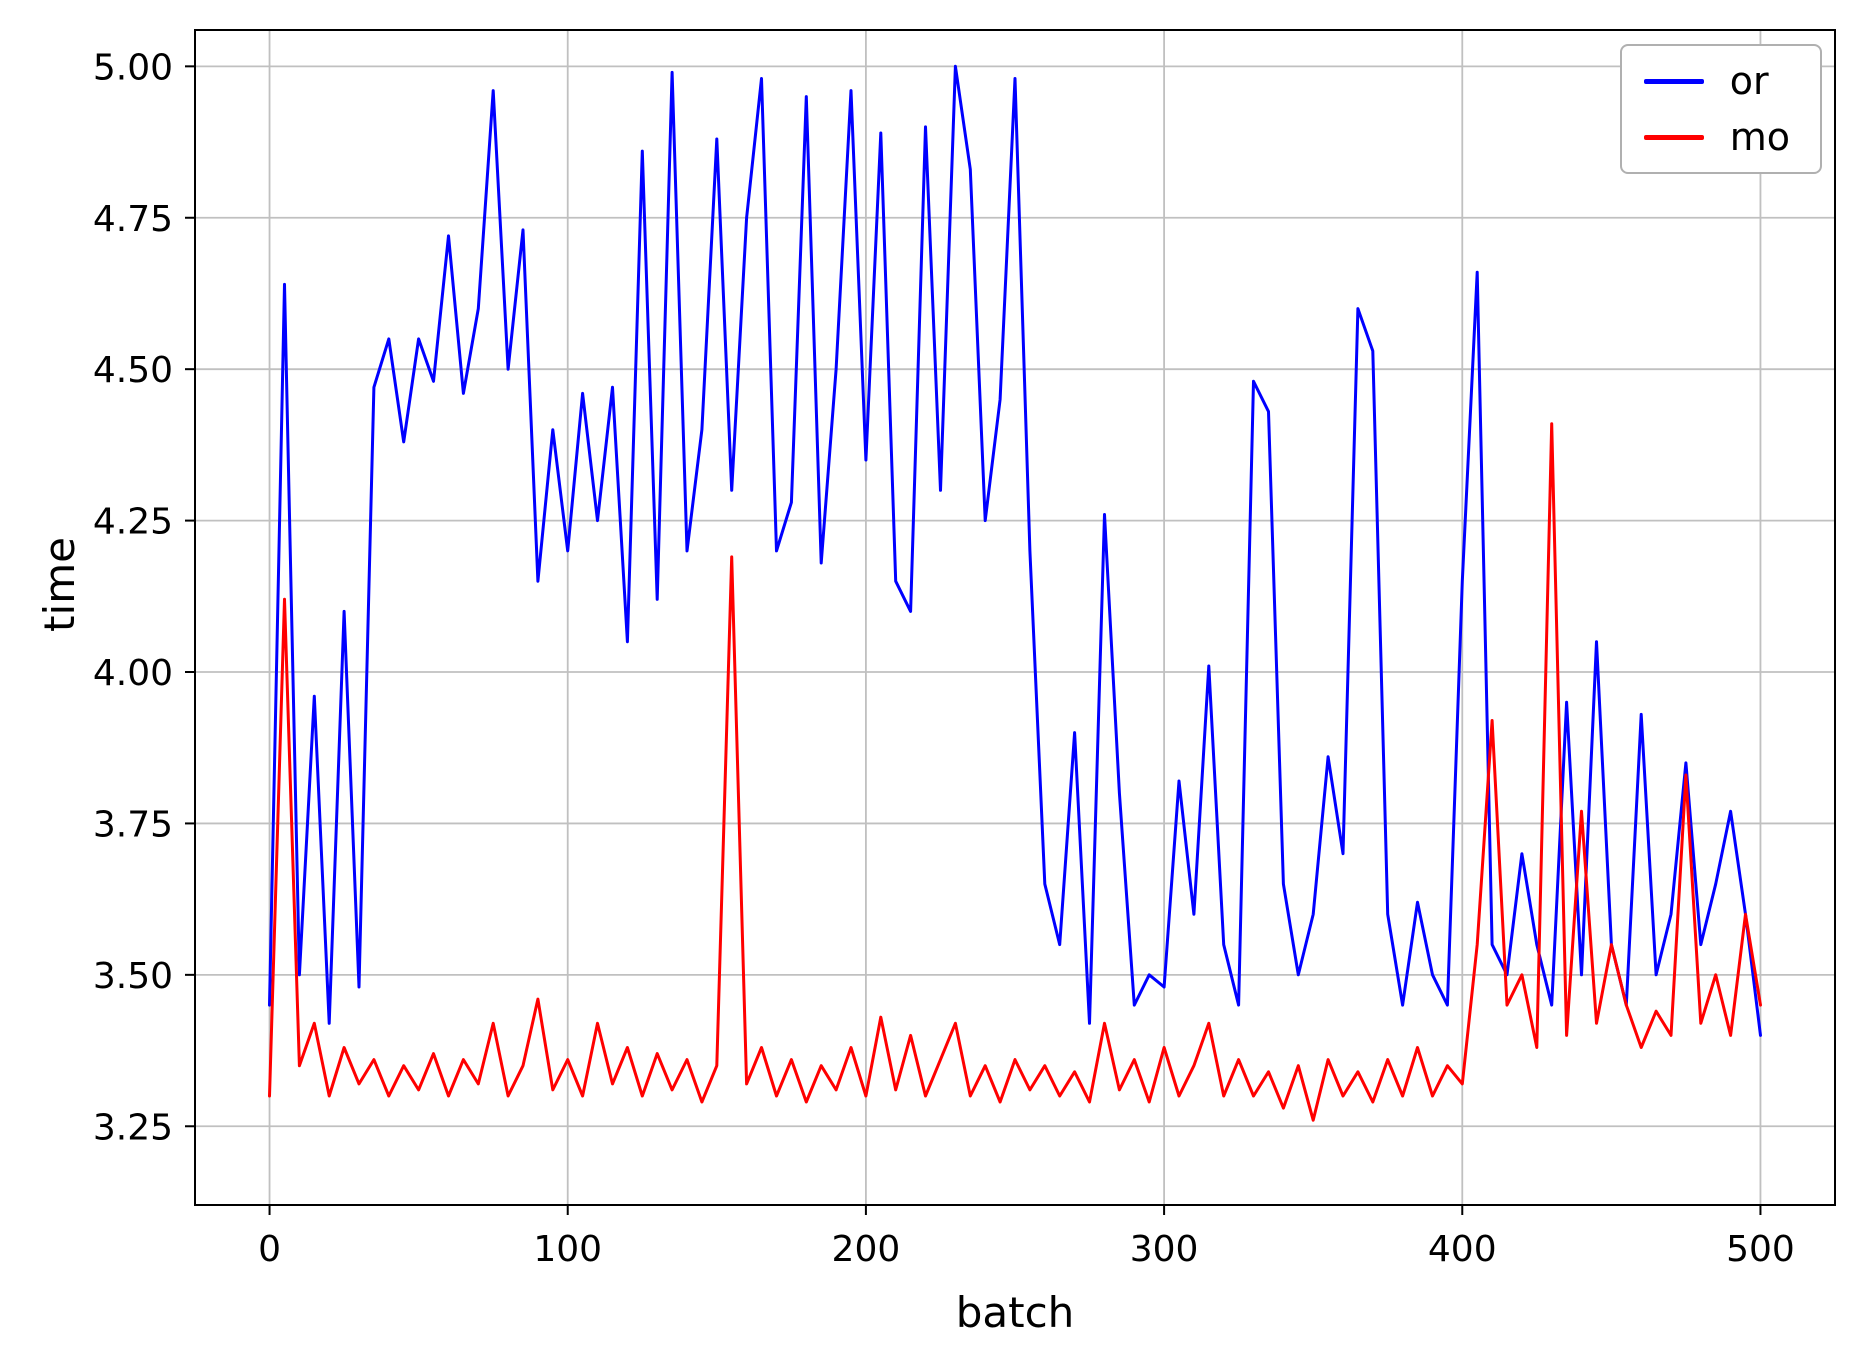 The height and width of the screenshot is (1358, 1872). What do you see at coordinates (1759, 137) in the screenshot?
I see `legend-label-mo: mo` at bounding box center [1759, 137].